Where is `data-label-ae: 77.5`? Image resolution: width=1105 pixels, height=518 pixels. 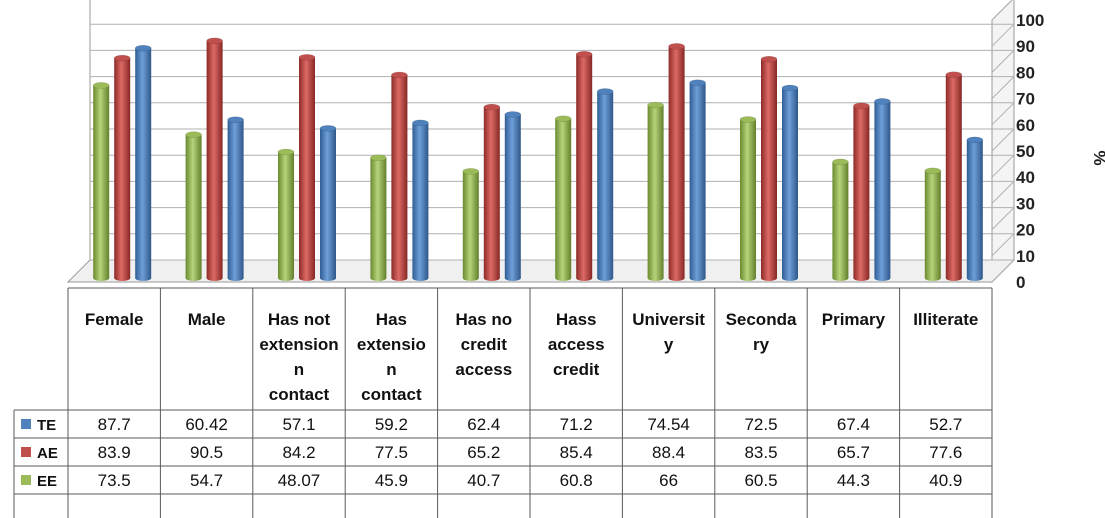
data-label-ae: 77.5 is located at coordinates (391, 452).